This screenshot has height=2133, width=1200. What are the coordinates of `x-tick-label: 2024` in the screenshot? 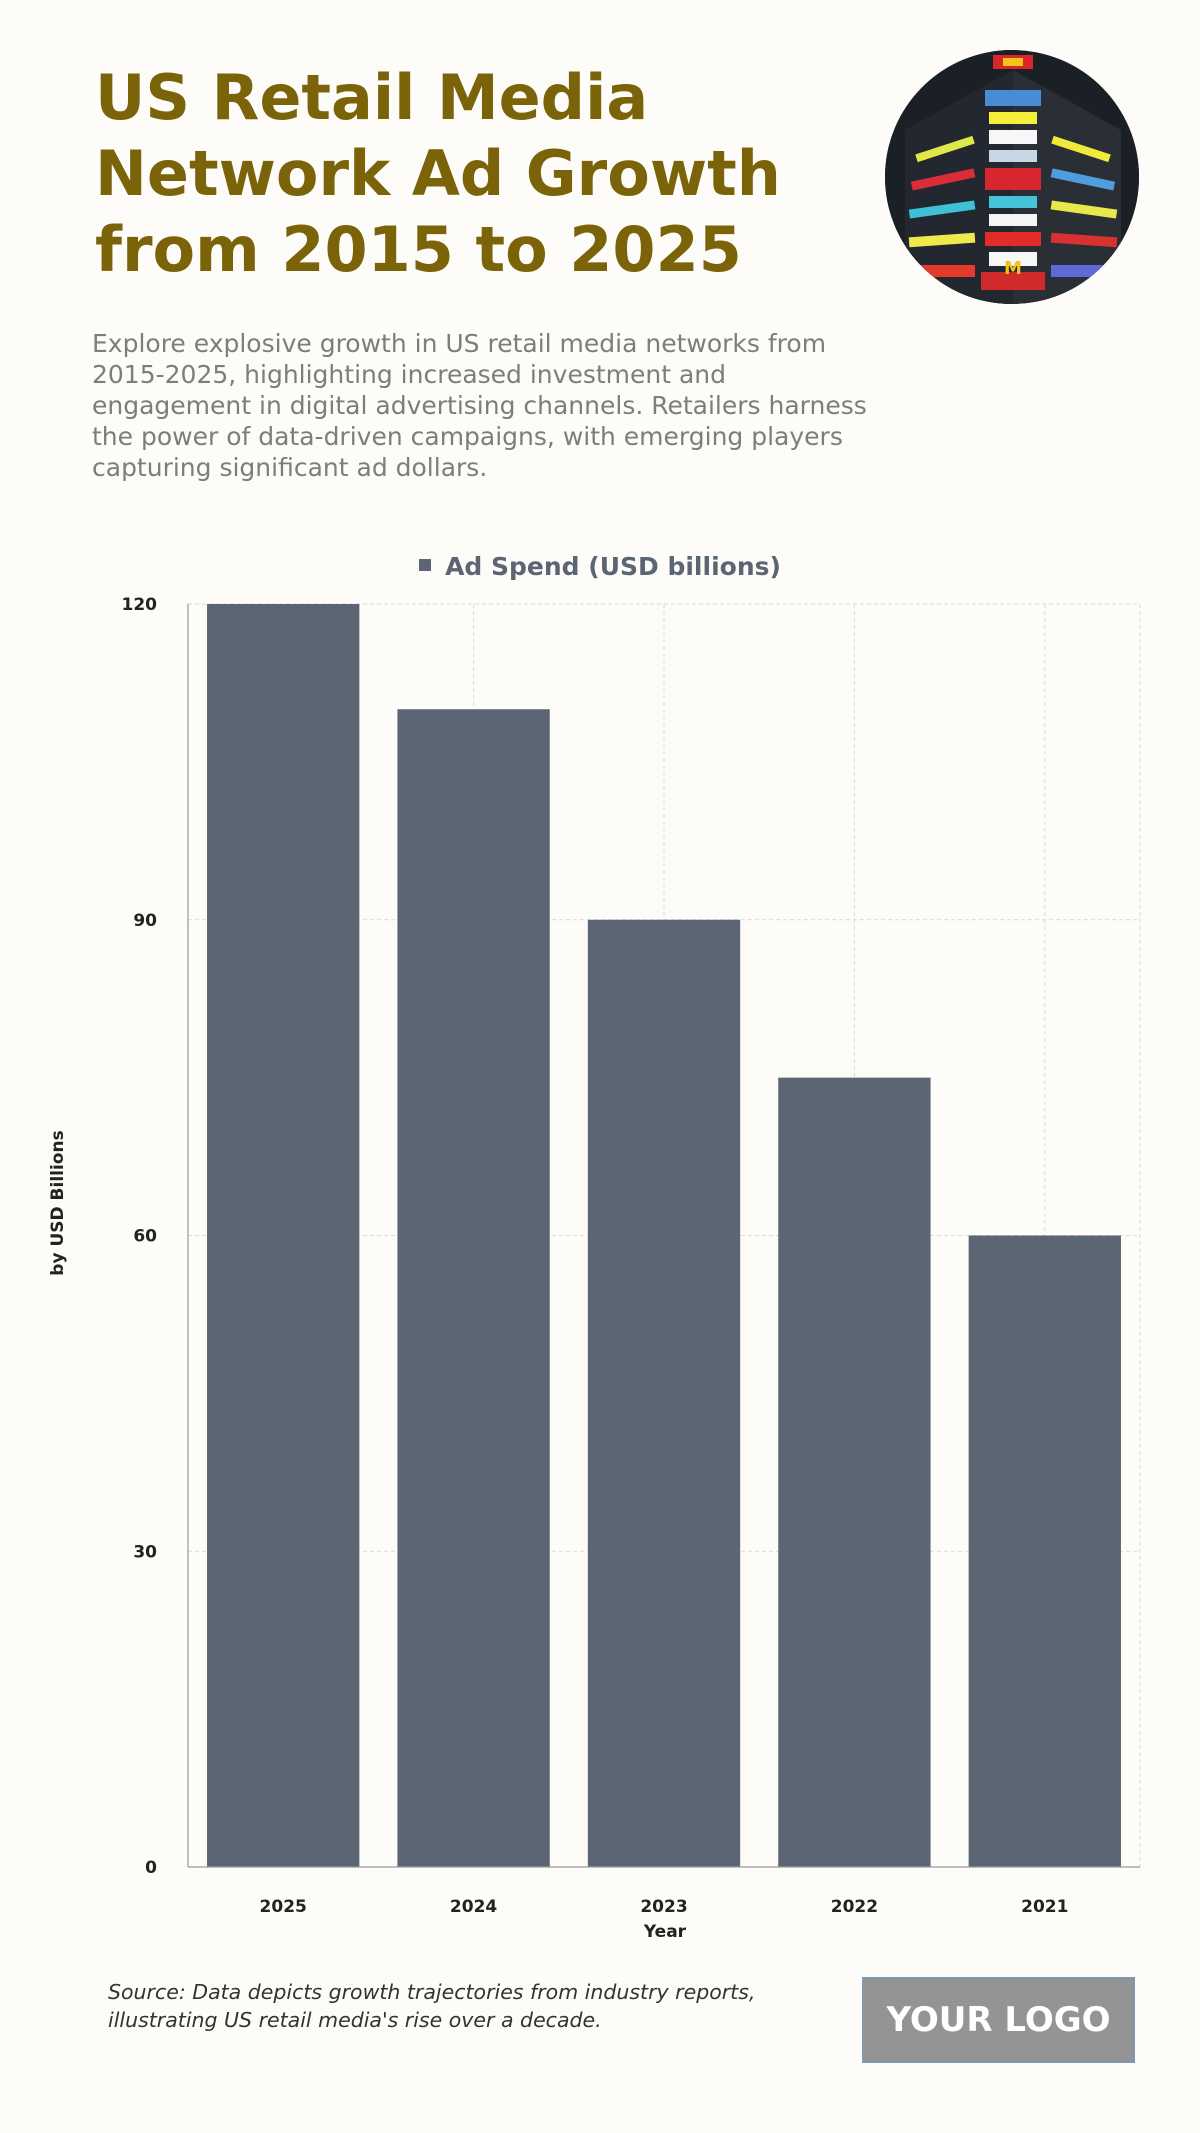 It's located at (473, 1907).